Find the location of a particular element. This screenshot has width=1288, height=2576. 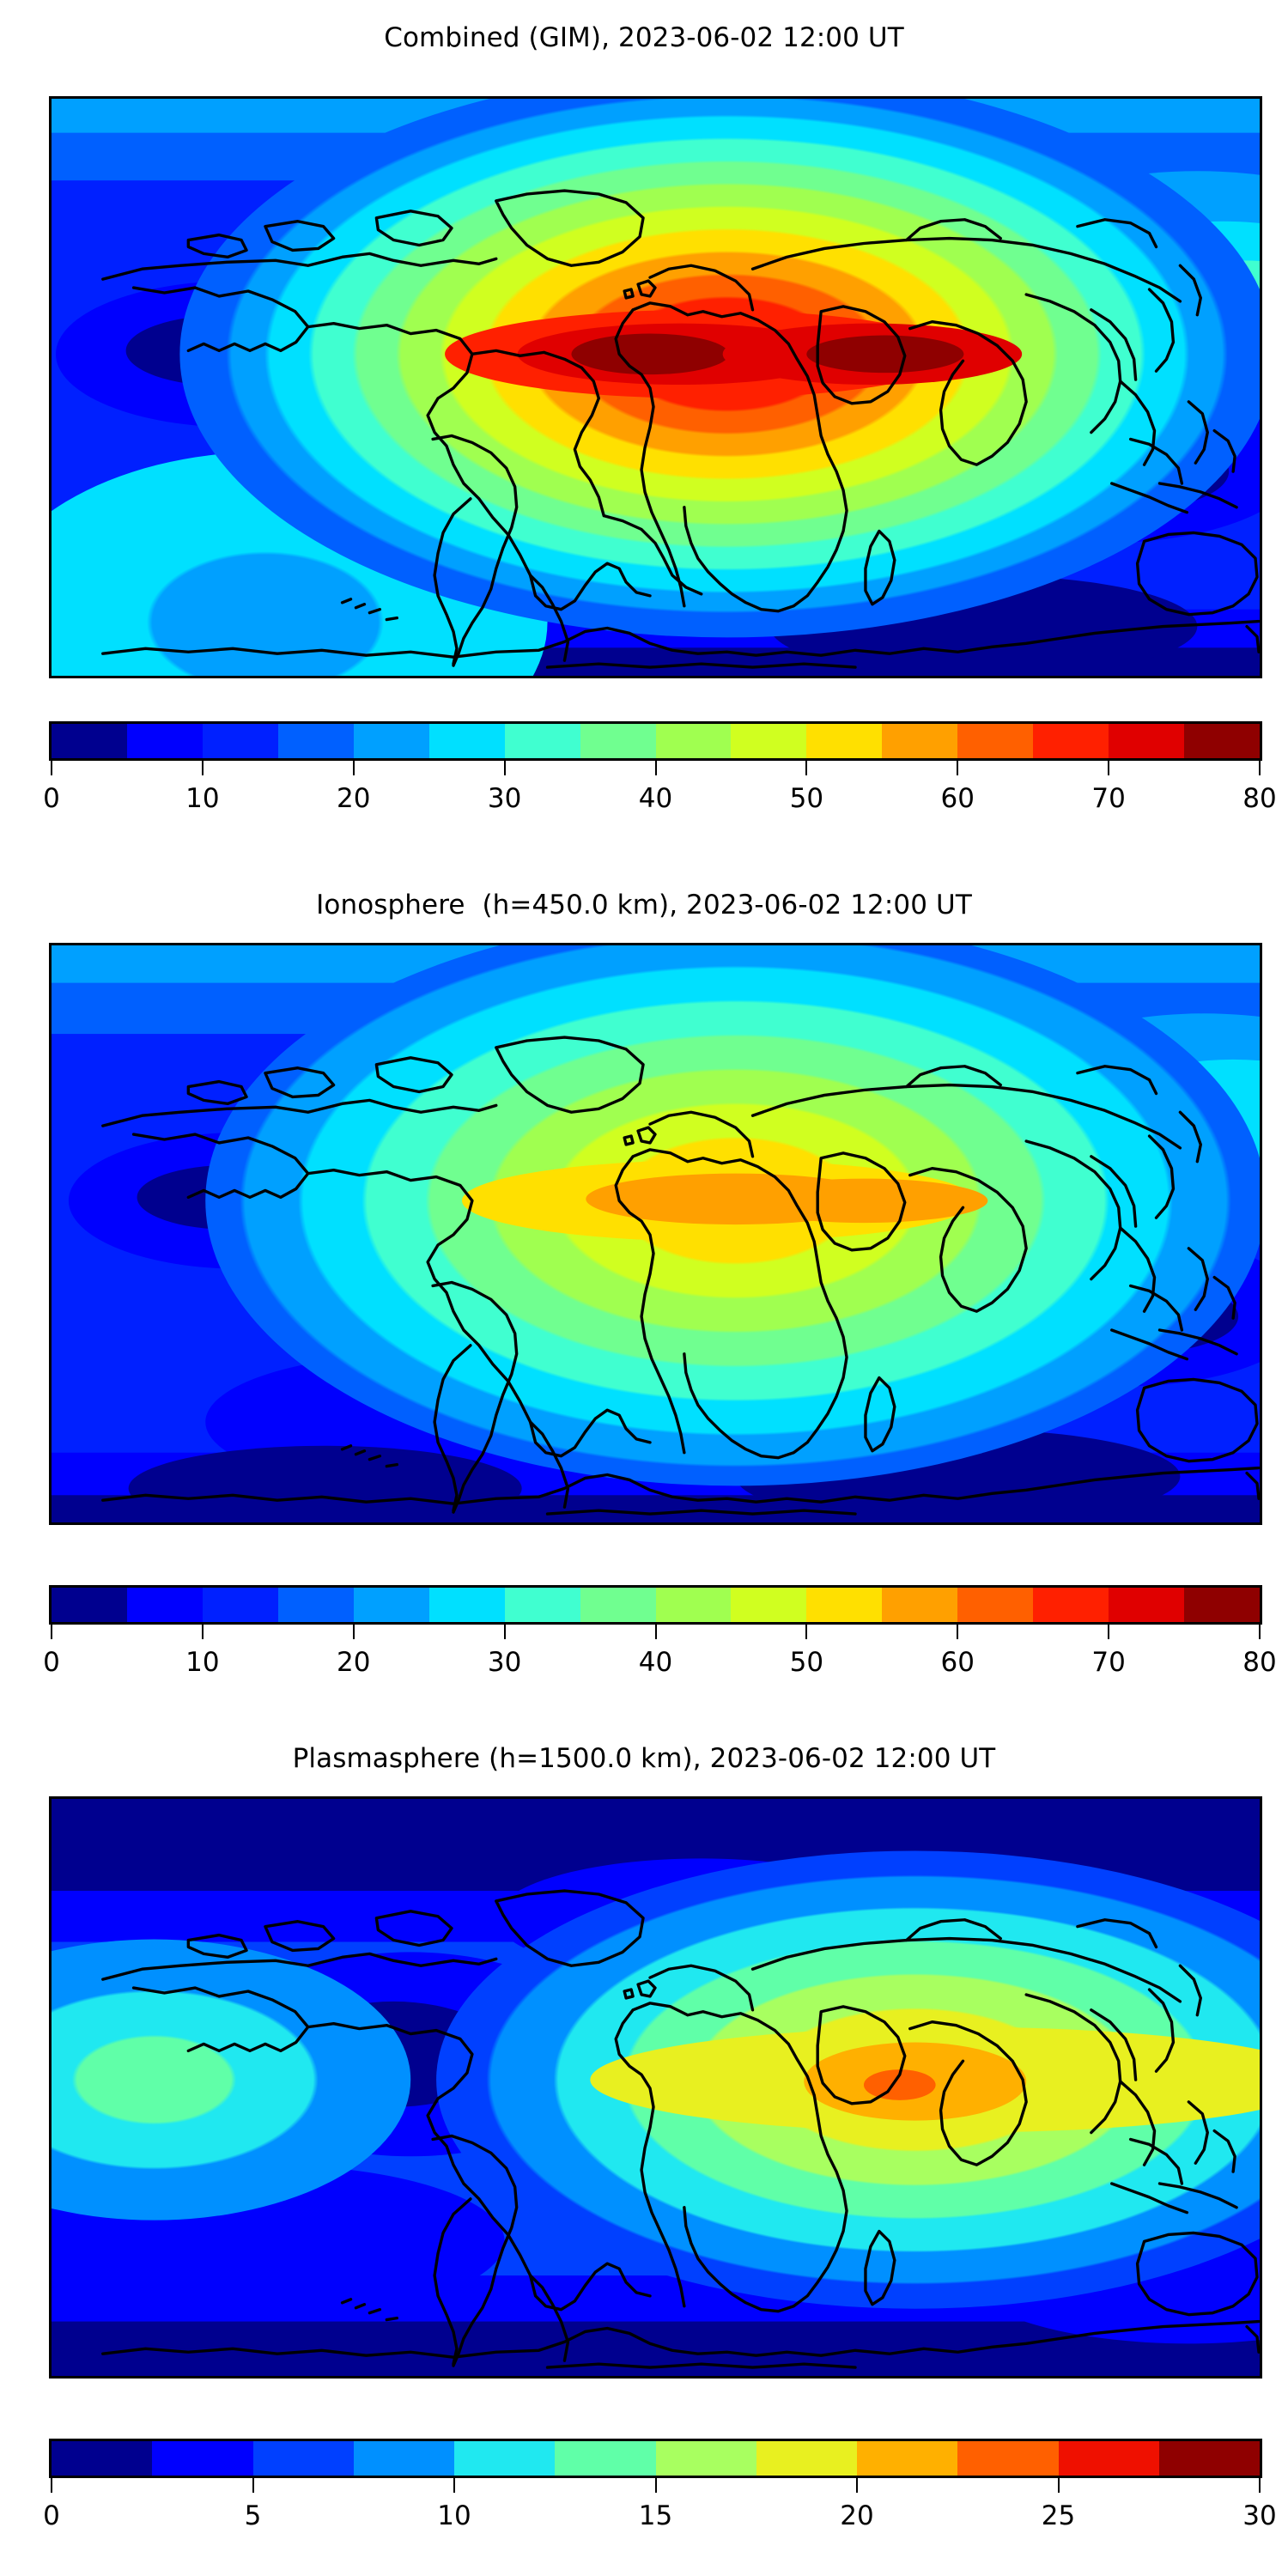

colorbar-plasmasphere: 0 5 10 15 20 25 30 is located at coordinates (660, 2489).